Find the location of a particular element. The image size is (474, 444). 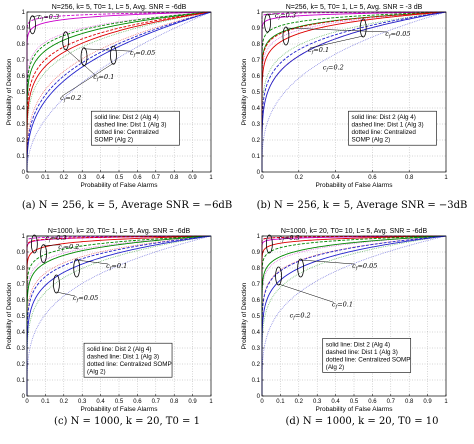

panel-caption: (d) N = 1000, k = 20, T0 = 10 is located at coordinates (361, 421).